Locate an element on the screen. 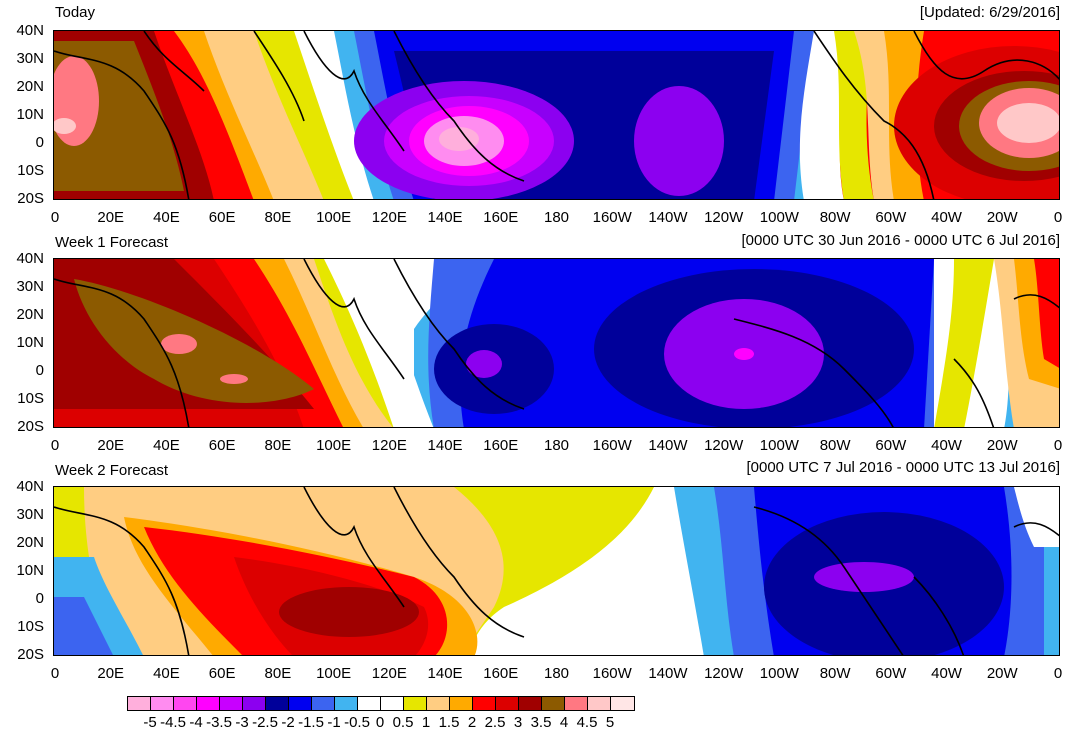  legend-label: 1 is located at coordinates (426, 722).